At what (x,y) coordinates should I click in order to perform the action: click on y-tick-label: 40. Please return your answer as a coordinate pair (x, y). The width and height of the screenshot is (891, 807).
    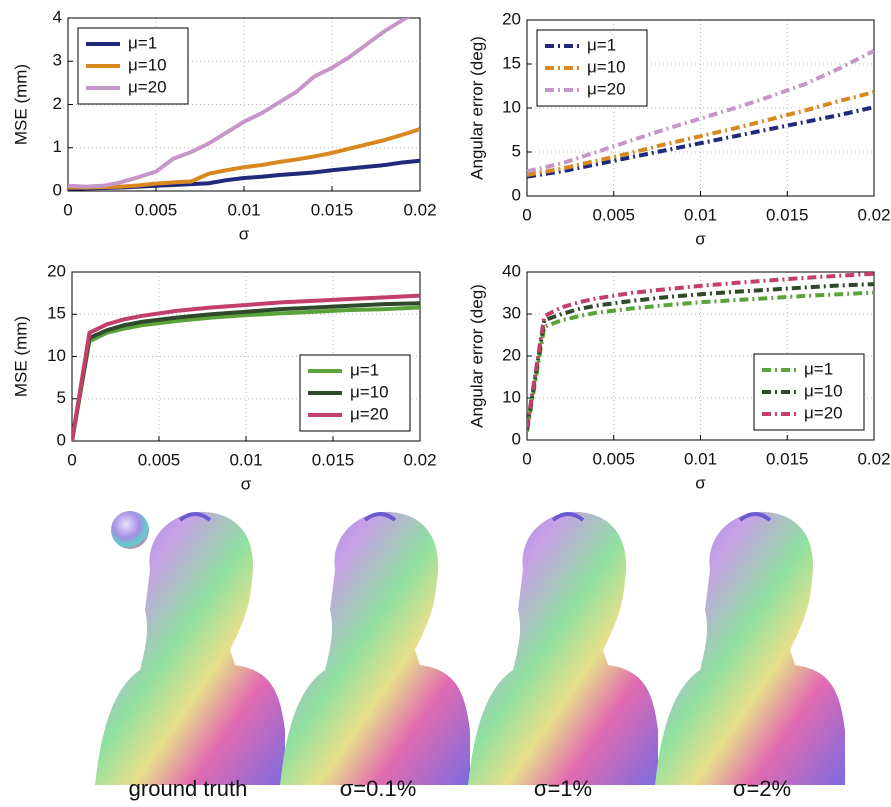
    Looking at the image, I should click on (511, 270).